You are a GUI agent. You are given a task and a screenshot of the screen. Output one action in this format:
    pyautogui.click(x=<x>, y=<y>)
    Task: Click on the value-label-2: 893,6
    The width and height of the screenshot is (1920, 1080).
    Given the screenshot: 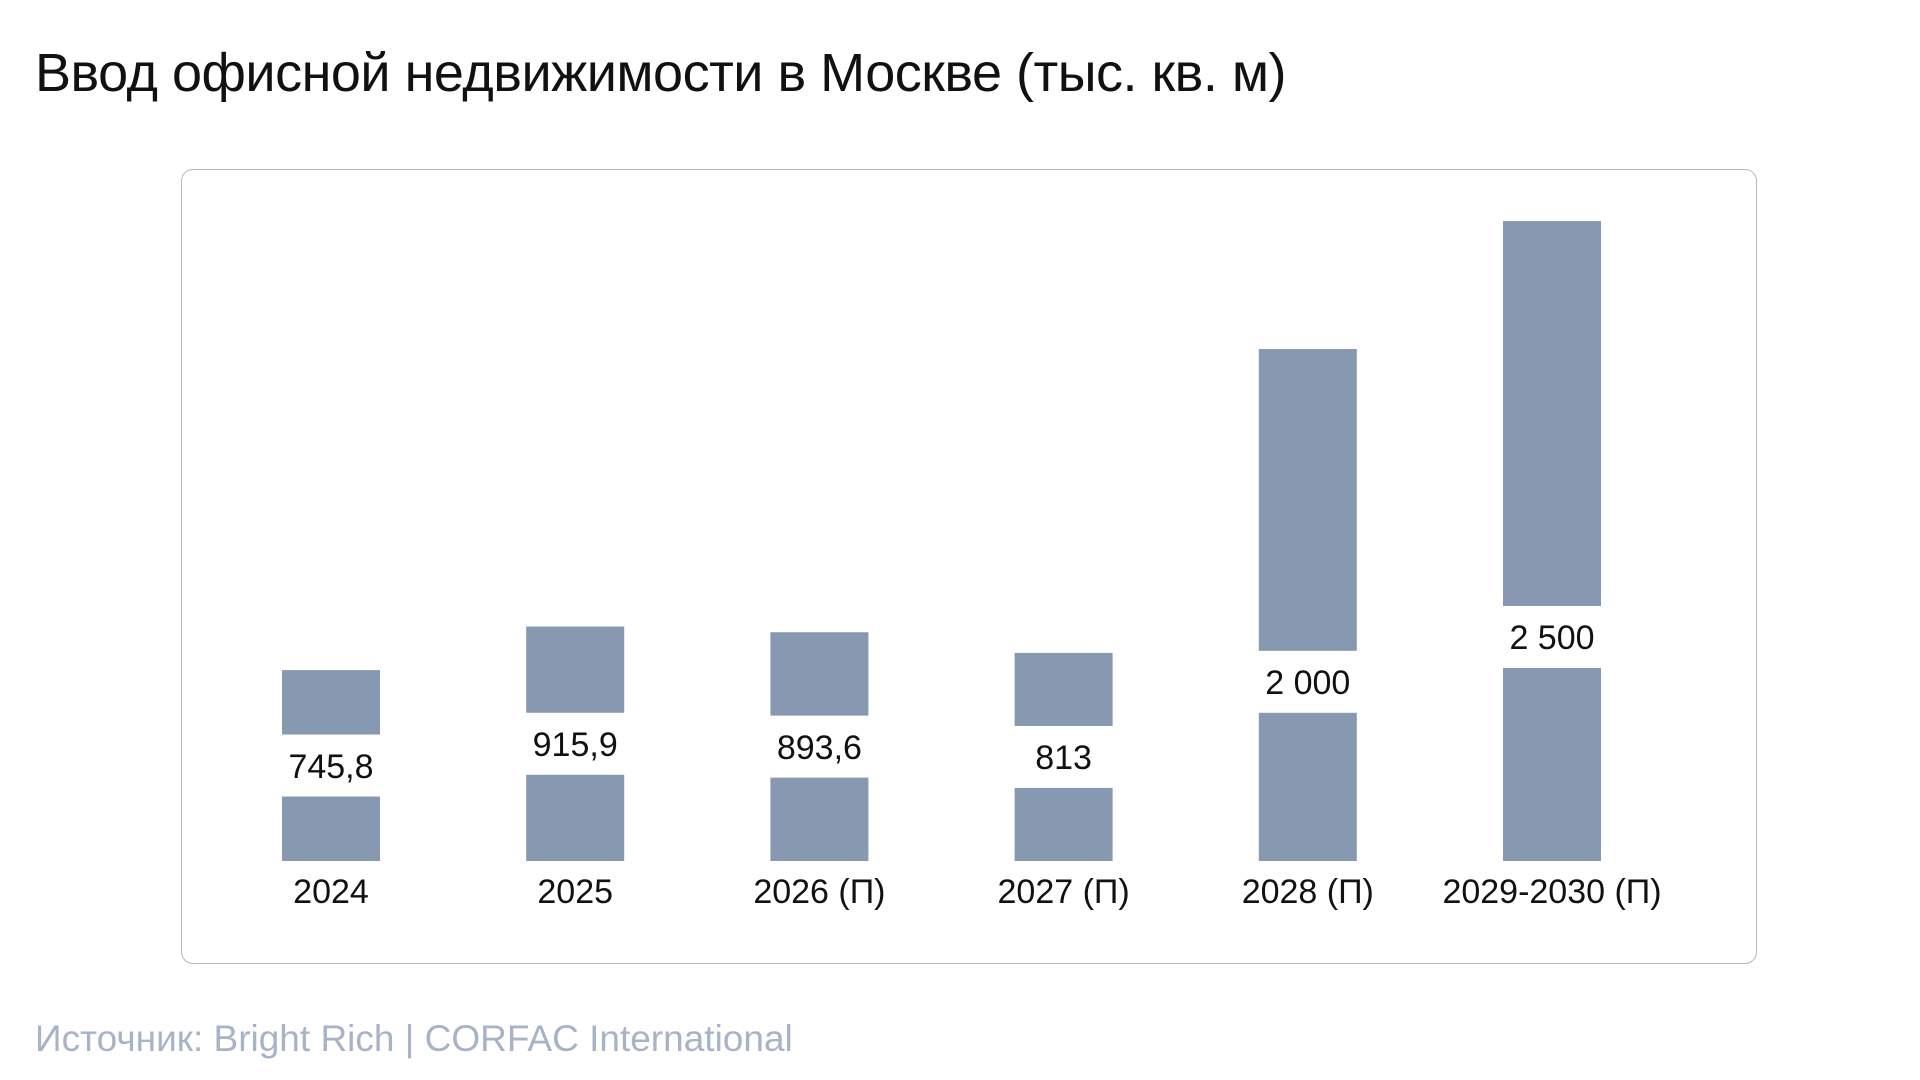 What is the action you would take?
    pyautogui.click(x=819, y=748)
    